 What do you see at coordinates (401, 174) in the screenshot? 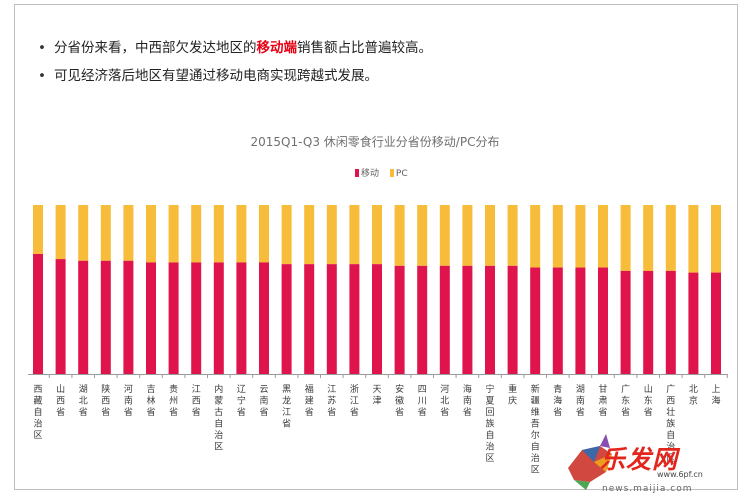
I see `legend-label-pc: PC` at bounding box center [401, 174].